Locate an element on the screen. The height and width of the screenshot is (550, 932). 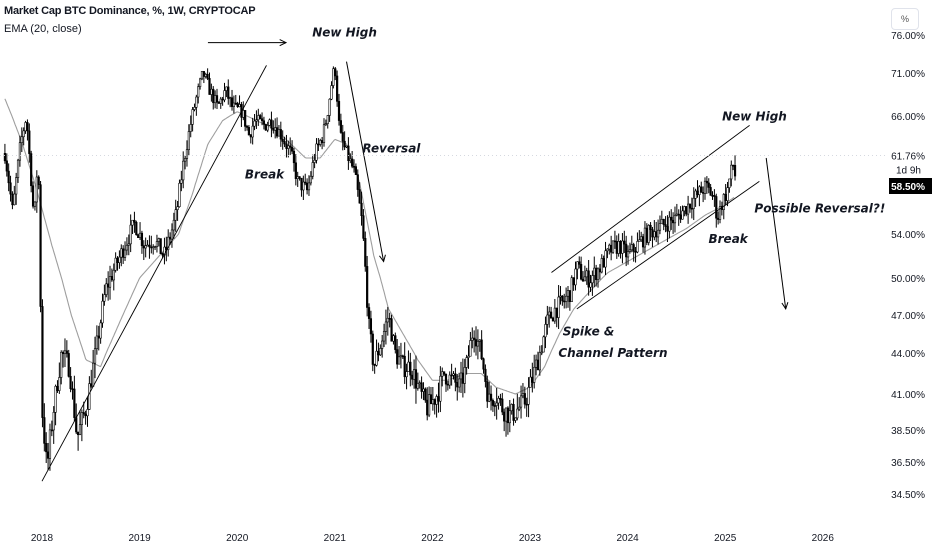
x-tick-label: 2021 is located at coordinates (335, 538).